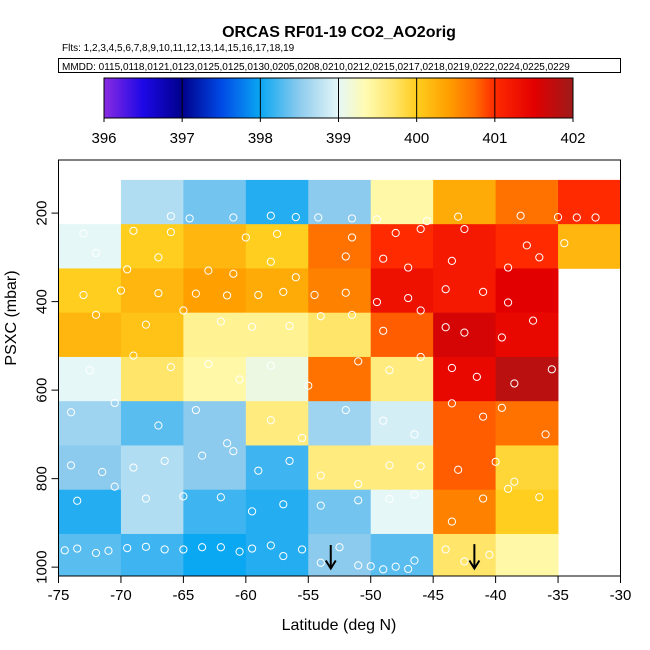  What do you see at coordinates (339, 65) in the screenshot?
I see `dates-box` at bounding box center [339, 65].